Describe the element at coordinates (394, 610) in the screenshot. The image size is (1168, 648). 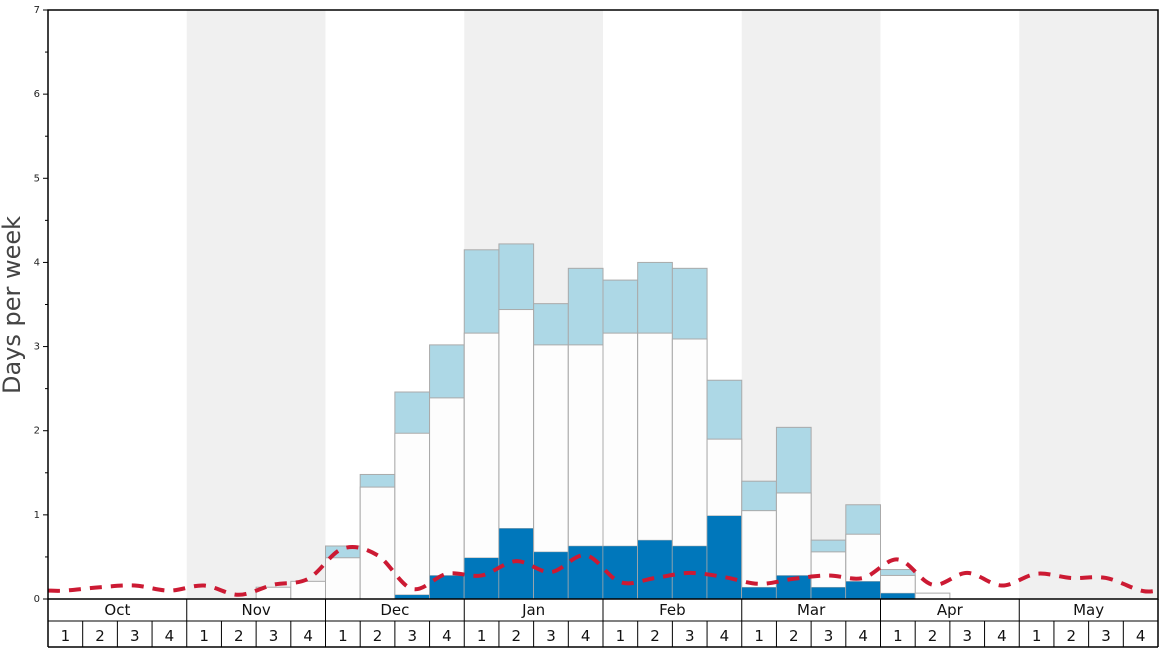
I see `month-label-dec: Dec` at that location.